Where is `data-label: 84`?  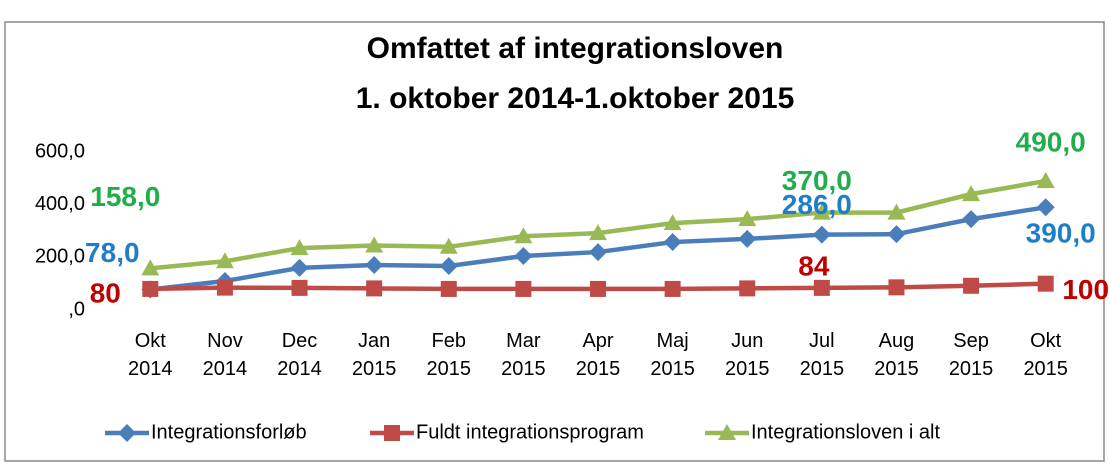
data-label: 84 is located at coordinates (814, 265).